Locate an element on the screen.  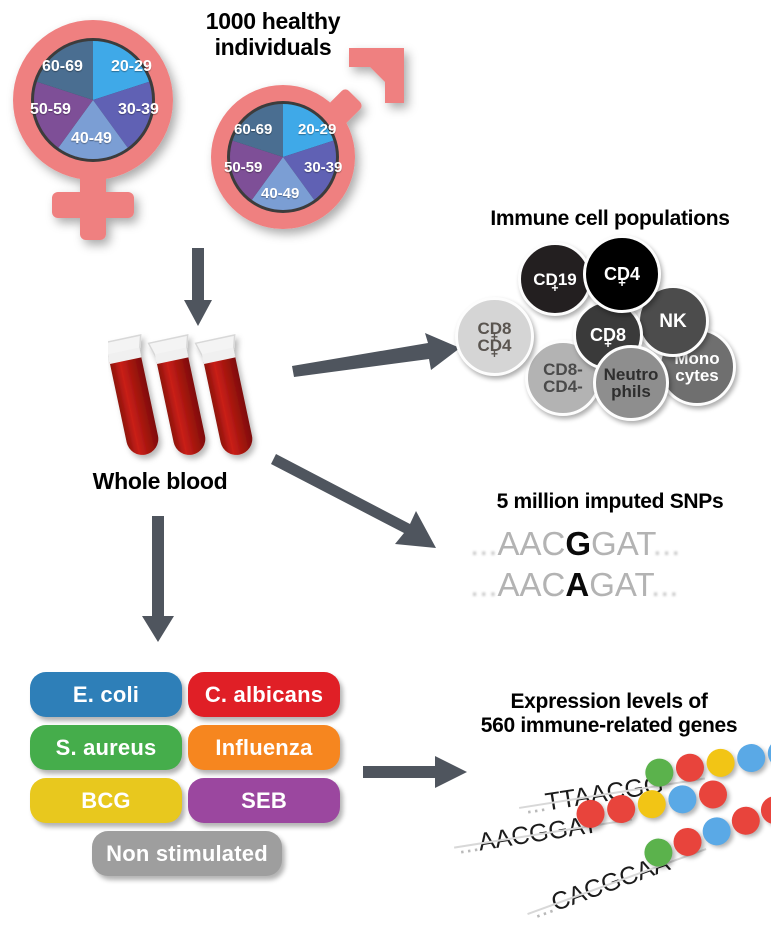
whole-blood-label: Whole blood is located at coordinates (160, 481).